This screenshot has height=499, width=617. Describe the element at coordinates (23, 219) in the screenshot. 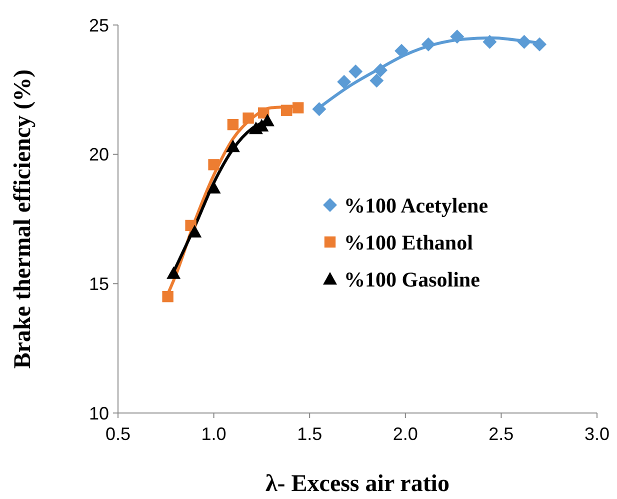

I see `y-axis-title: Brake thermal efficiency (%)` at that location.